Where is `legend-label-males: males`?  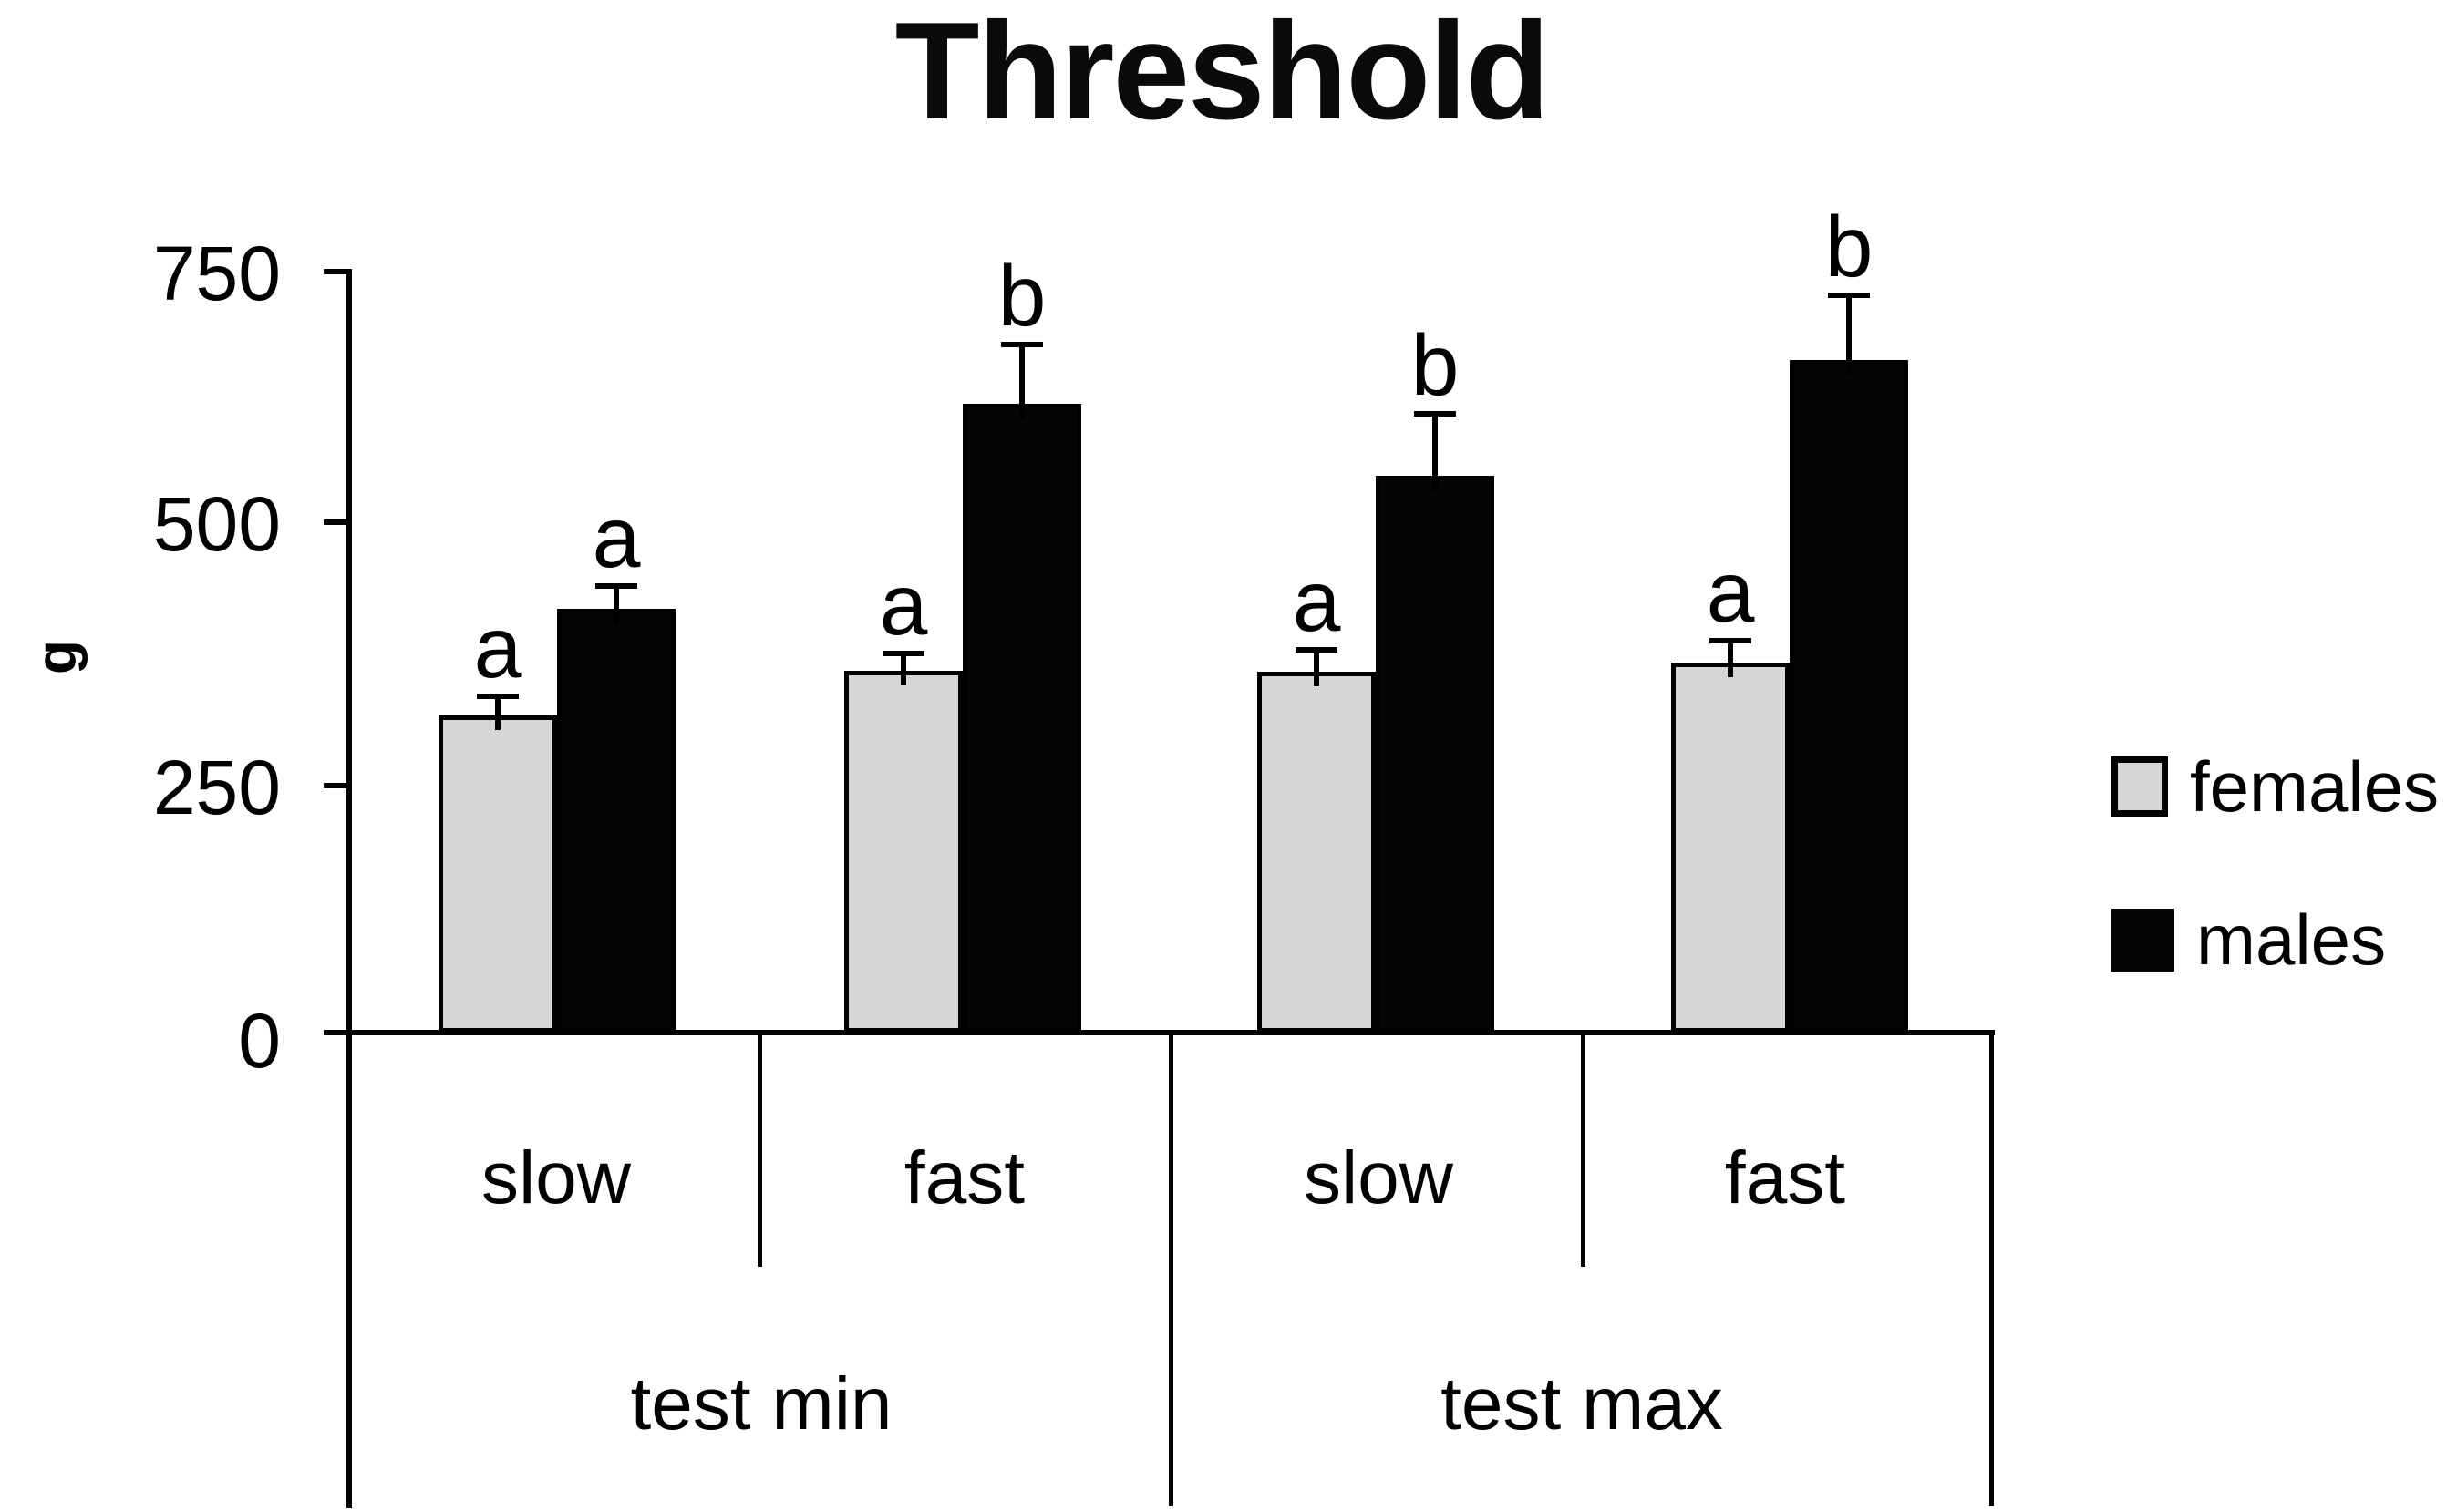 legend-label-males: males is located at coordinates (2291, 940).